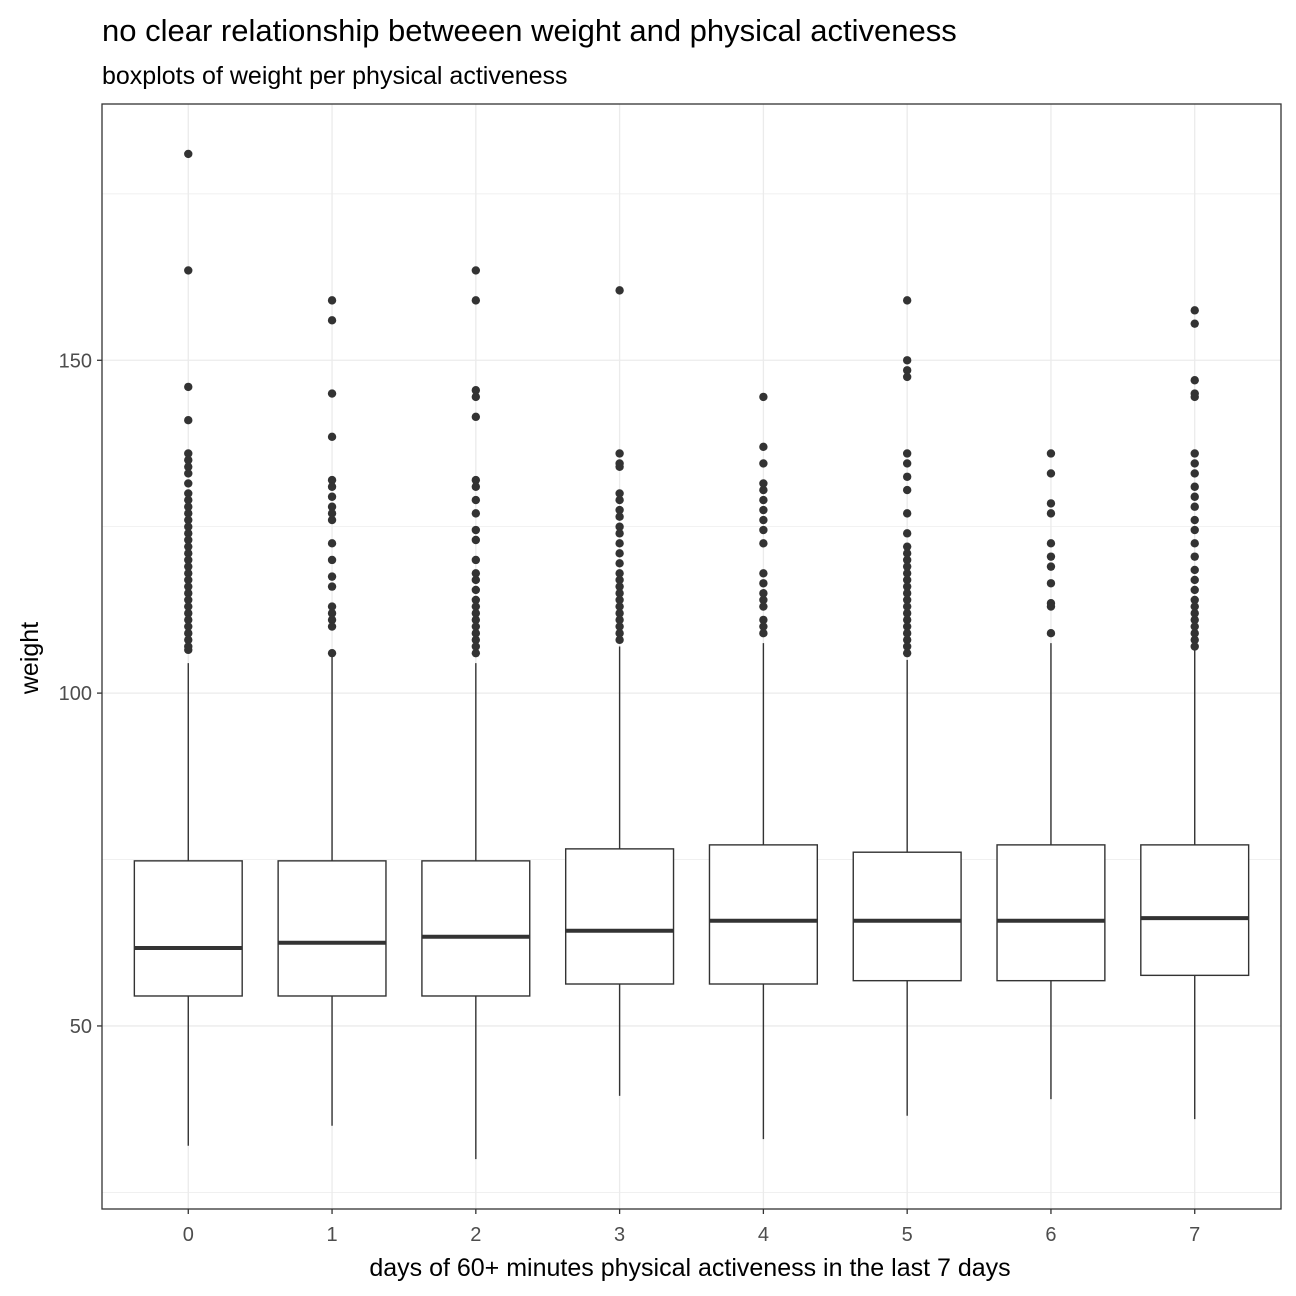 The image size is (1296, 1296). Describe the element at coordinates (907, 1235) in the screenshot. I see `x-tick-label: 5` at that location.